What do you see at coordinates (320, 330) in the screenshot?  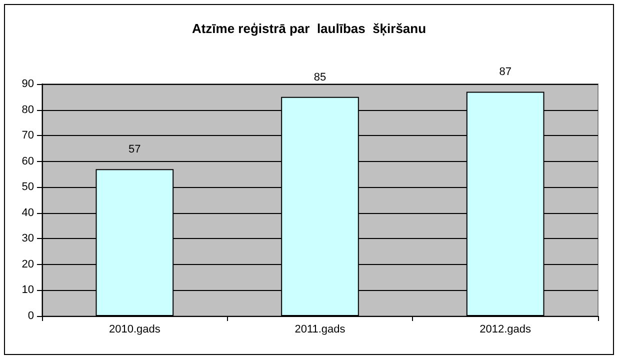 I see `x-tick-label: 2011.gads` at bounding box center [320, 330].